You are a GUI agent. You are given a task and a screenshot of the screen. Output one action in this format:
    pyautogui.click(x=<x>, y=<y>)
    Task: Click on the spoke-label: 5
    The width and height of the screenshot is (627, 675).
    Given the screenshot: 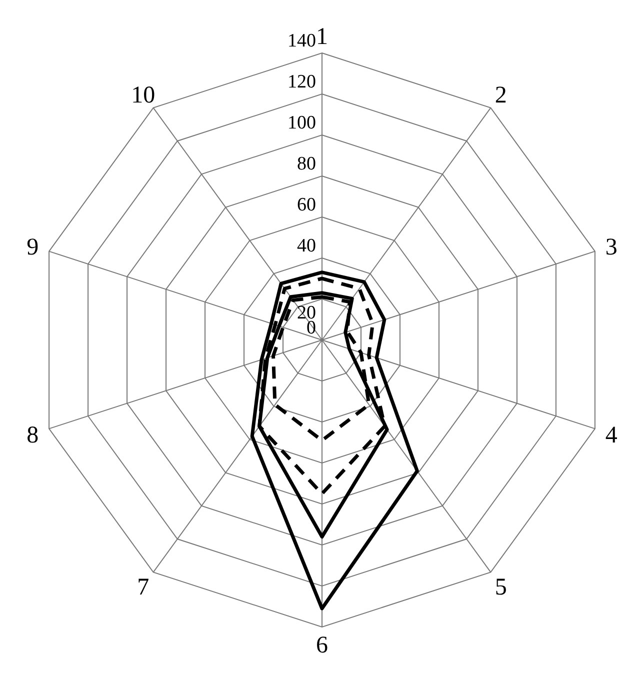 What is the action you would take?
    pyautogui.click(x=500, y=587)
    